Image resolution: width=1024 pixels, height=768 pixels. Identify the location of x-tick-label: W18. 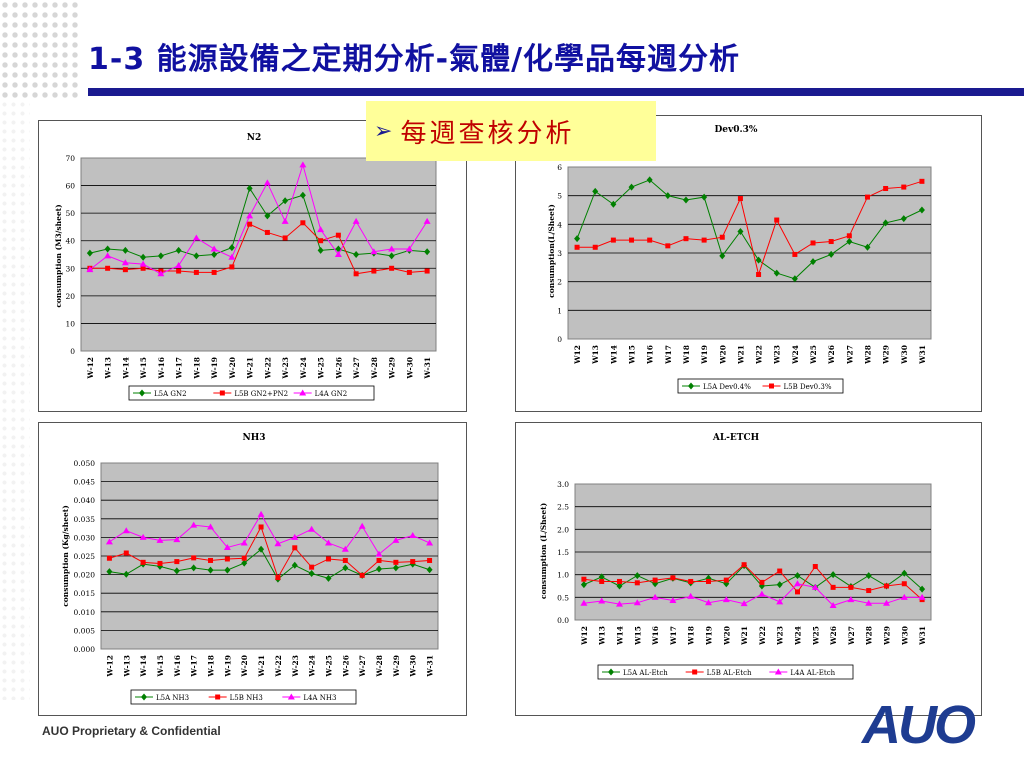
(691, 636).